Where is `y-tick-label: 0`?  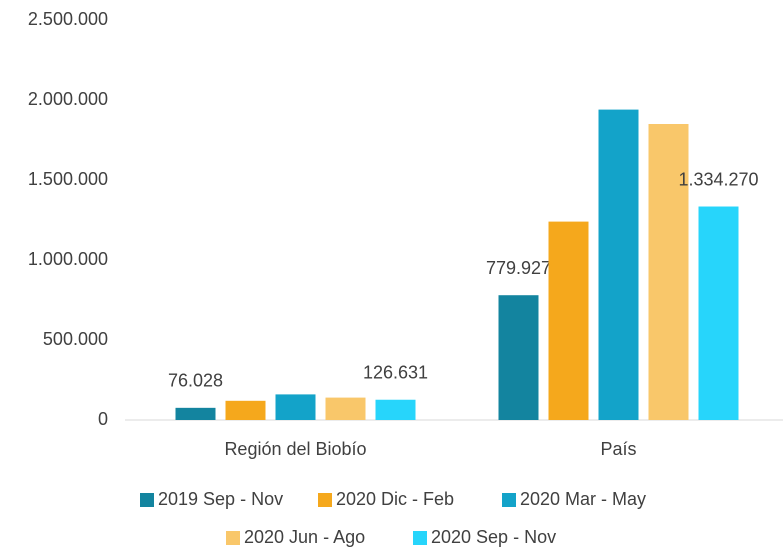 y-tick-label: 0 is located at coordinates (103, 419).